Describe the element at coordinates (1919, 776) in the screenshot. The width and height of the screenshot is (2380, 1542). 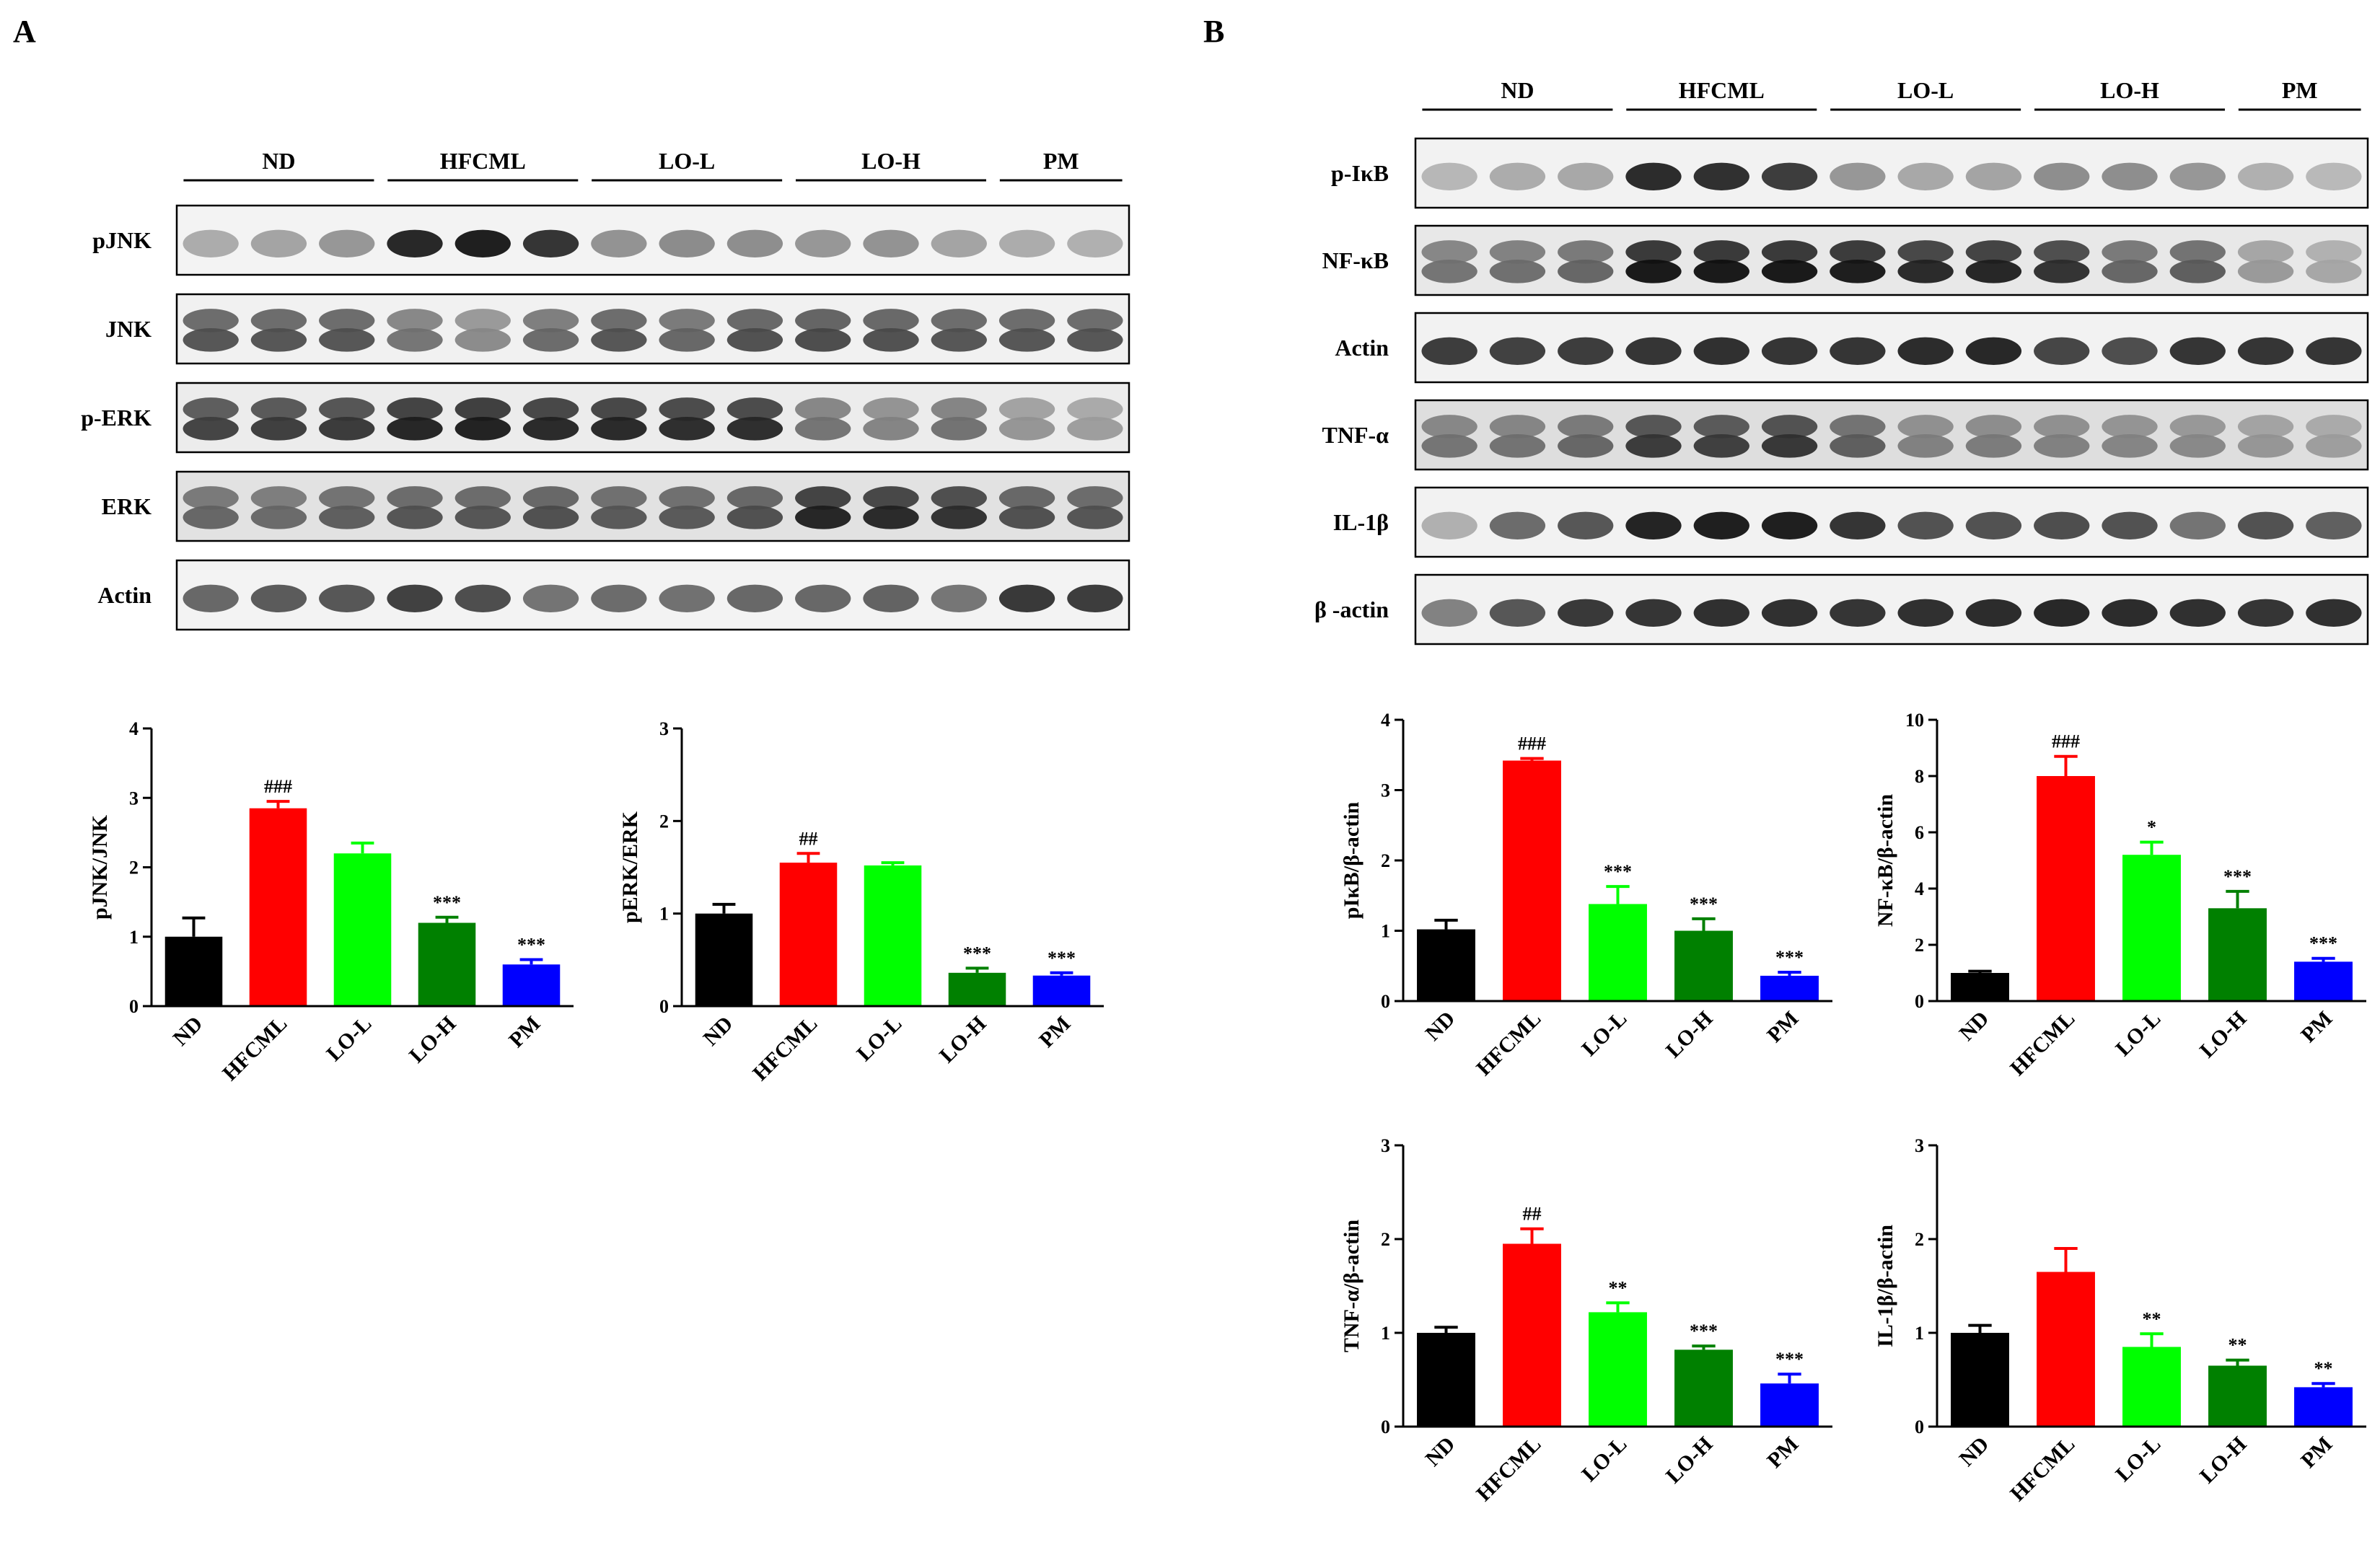
I see `y-tick-label: 8` at that location.